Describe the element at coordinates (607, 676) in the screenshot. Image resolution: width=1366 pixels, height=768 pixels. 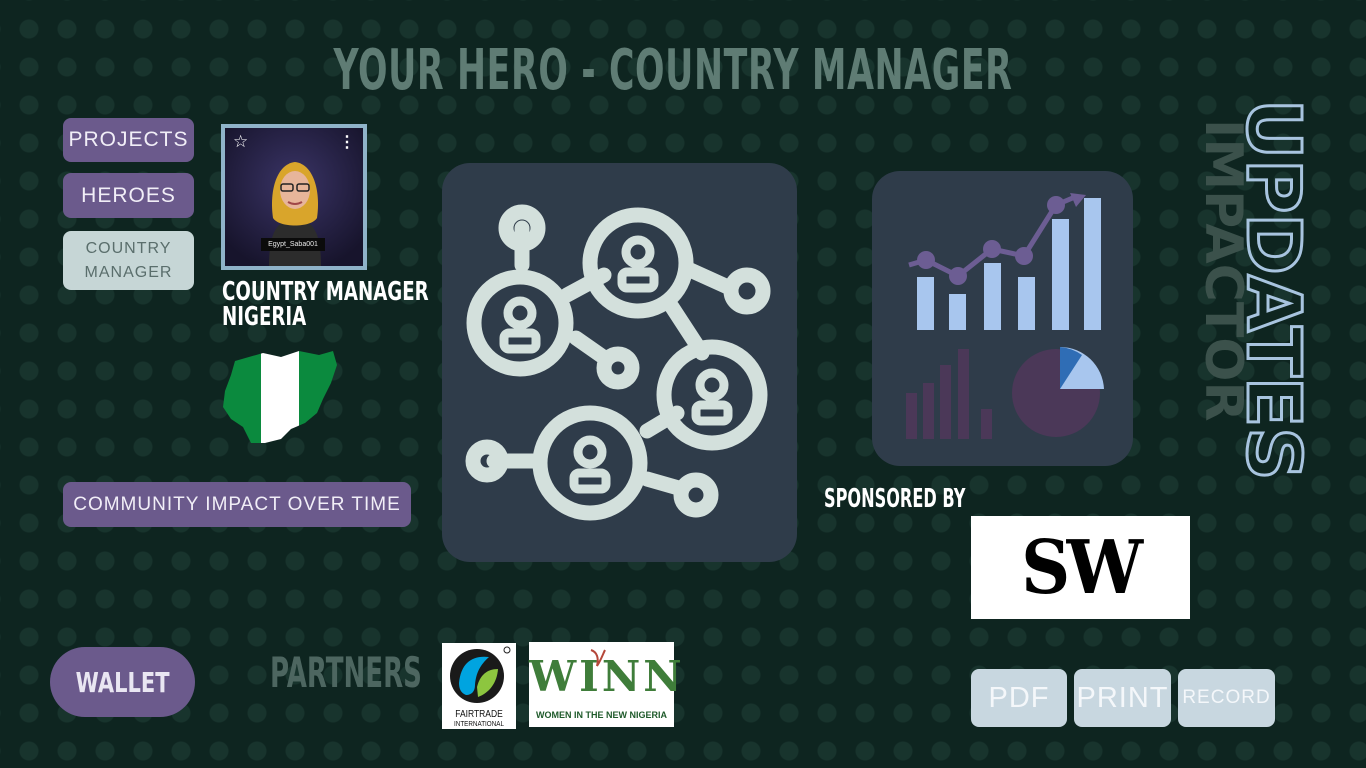
I see `winn-wordmark: WINN` at that location.